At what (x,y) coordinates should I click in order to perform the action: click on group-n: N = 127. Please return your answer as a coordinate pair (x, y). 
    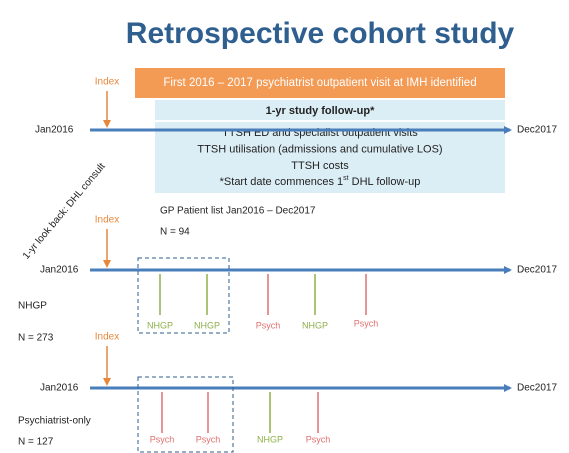
    Looking at the image, I should click on (36, 442).